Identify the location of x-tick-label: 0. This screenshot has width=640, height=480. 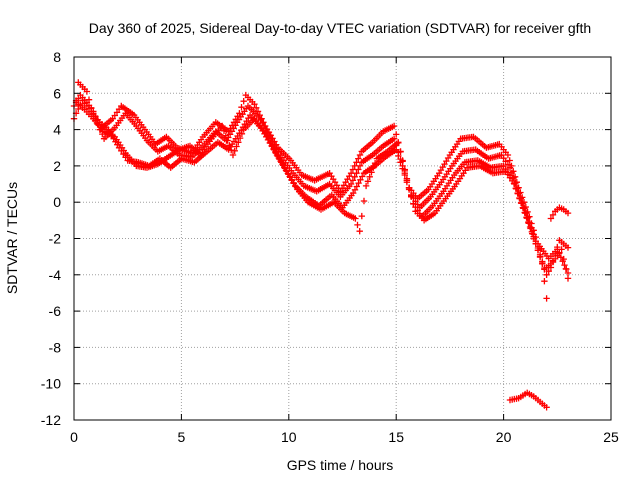
(74, 437).